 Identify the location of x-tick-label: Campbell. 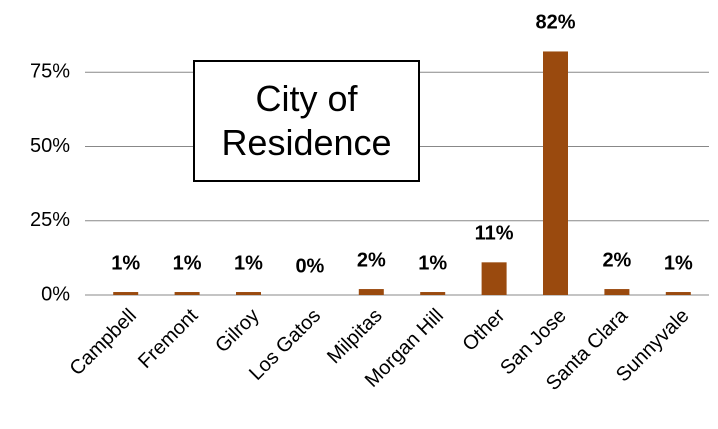
(103, 342).